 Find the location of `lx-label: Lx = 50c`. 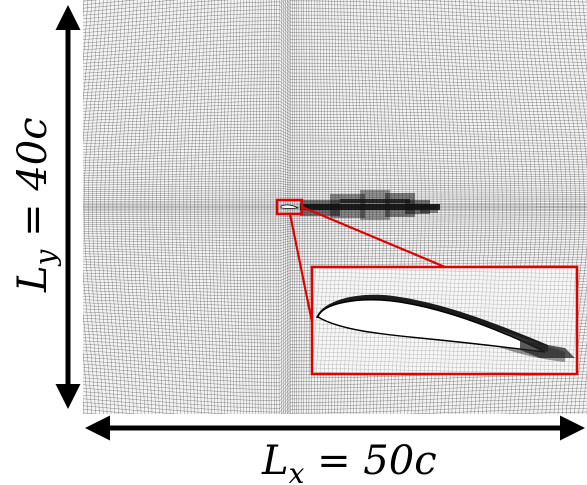

lx-label: Lx = 50c is located at coordinates (349, 461).